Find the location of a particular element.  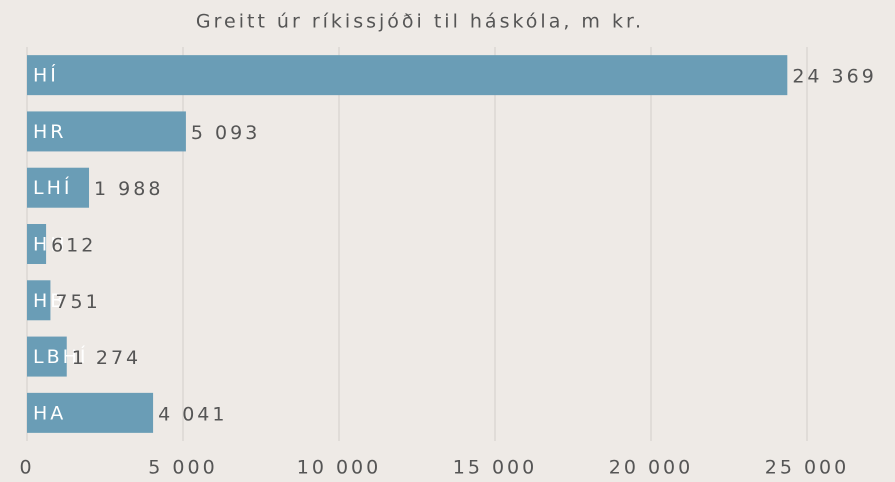

value-label: 1 274 is located at coordinates (106, 358).